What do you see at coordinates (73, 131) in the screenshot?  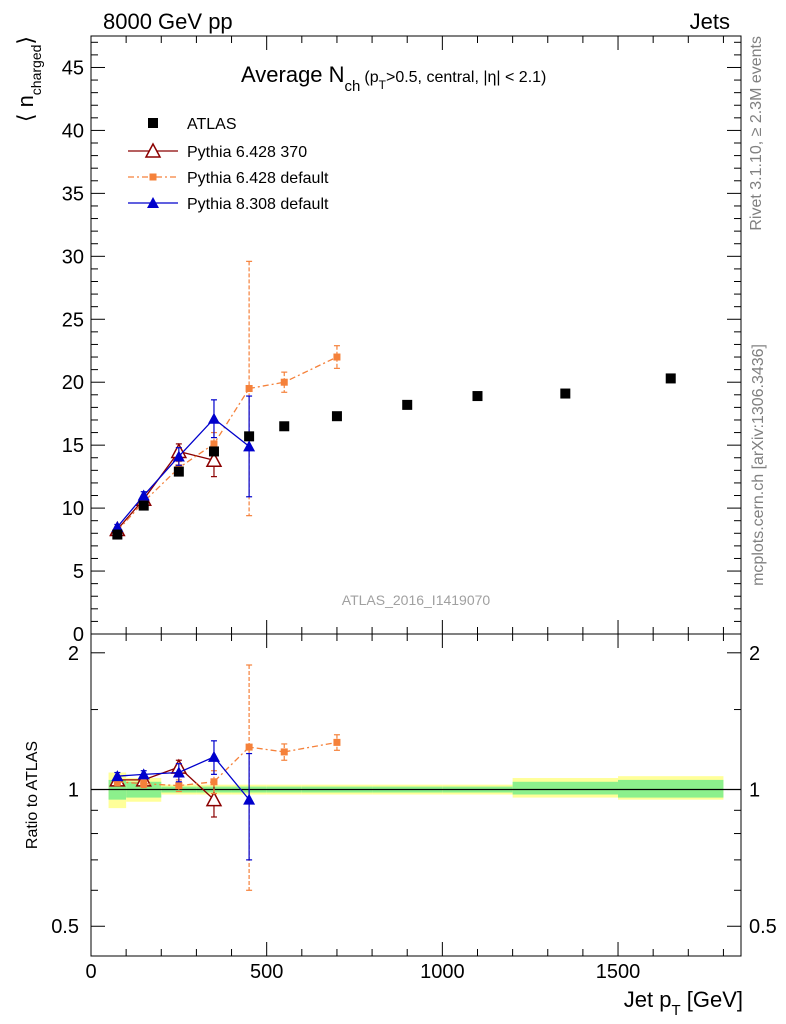 I see `y-tick-label: 40` at bounding box center [73, 131].